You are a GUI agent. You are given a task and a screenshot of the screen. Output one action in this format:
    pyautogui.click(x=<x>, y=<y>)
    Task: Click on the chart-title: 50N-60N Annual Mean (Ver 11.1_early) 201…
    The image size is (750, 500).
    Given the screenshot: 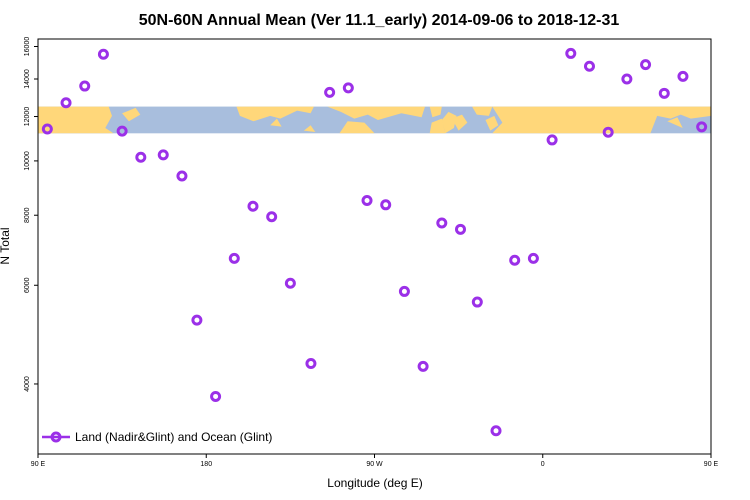 What is the action you would take?
    pyautogui.click(x=379, y=20)
    